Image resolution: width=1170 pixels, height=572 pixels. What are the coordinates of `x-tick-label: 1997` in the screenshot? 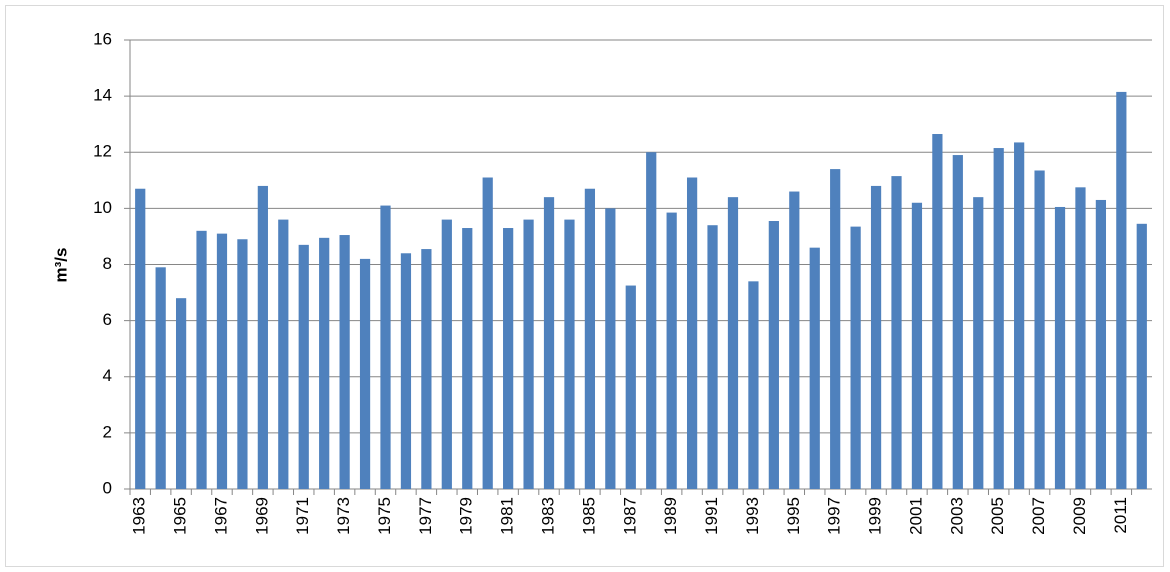 It's located at (834, 516).